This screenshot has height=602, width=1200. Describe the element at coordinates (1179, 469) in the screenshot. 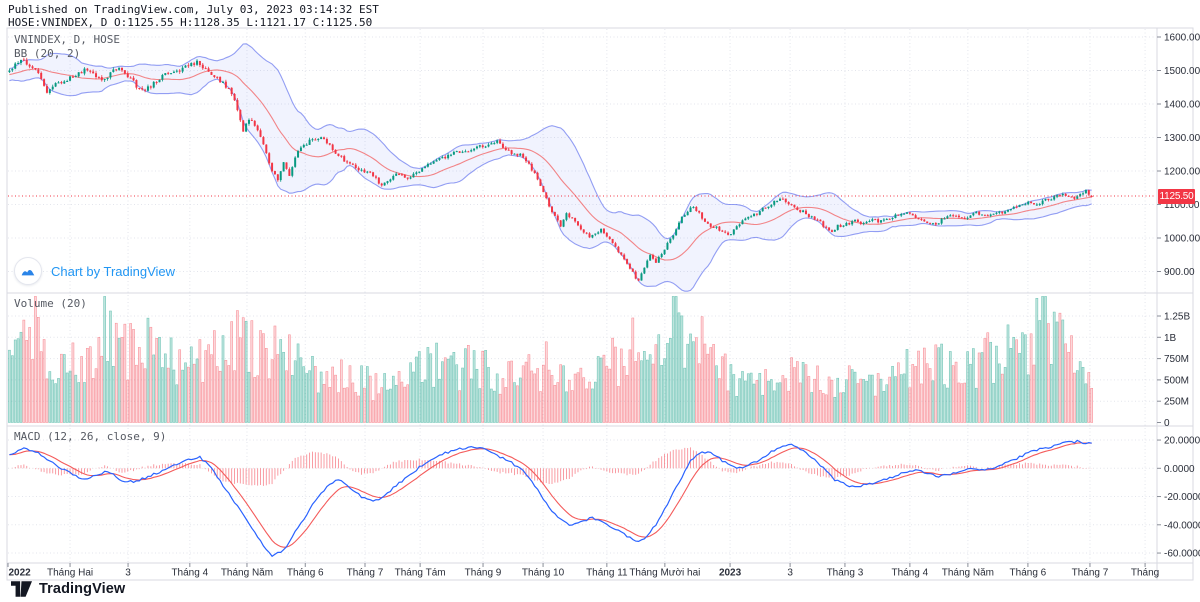

I see `macd-axis-label: 0.0000` at that location.